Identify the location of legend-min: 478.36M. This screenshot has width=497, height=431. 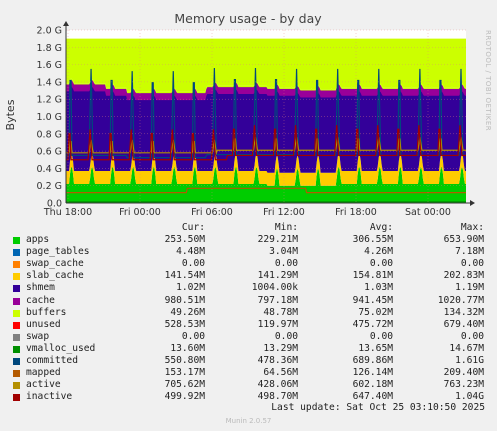
(277, 361).